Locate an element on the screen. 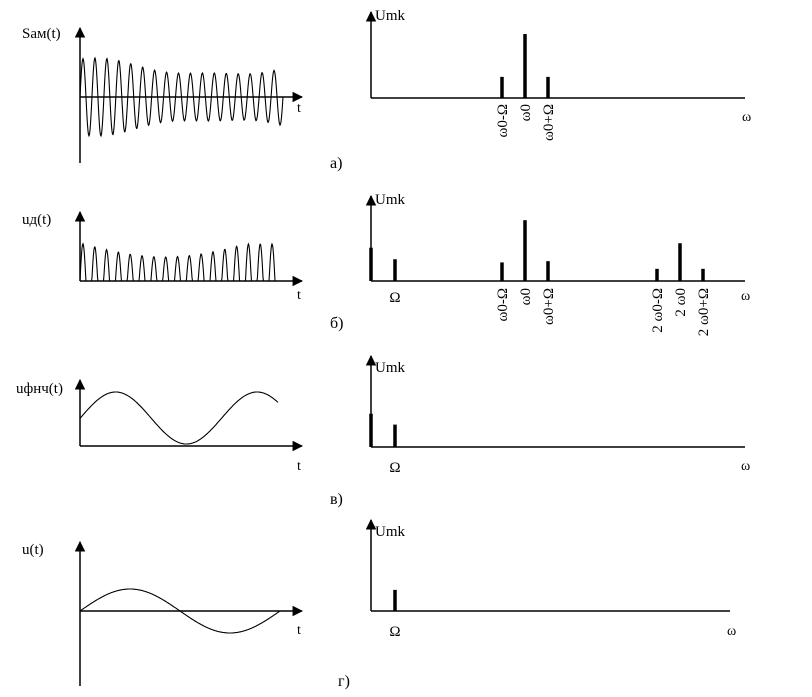 The height and width of the screenshot is (697, 812). am-signal-waveform is located at coordinates (181, 97).